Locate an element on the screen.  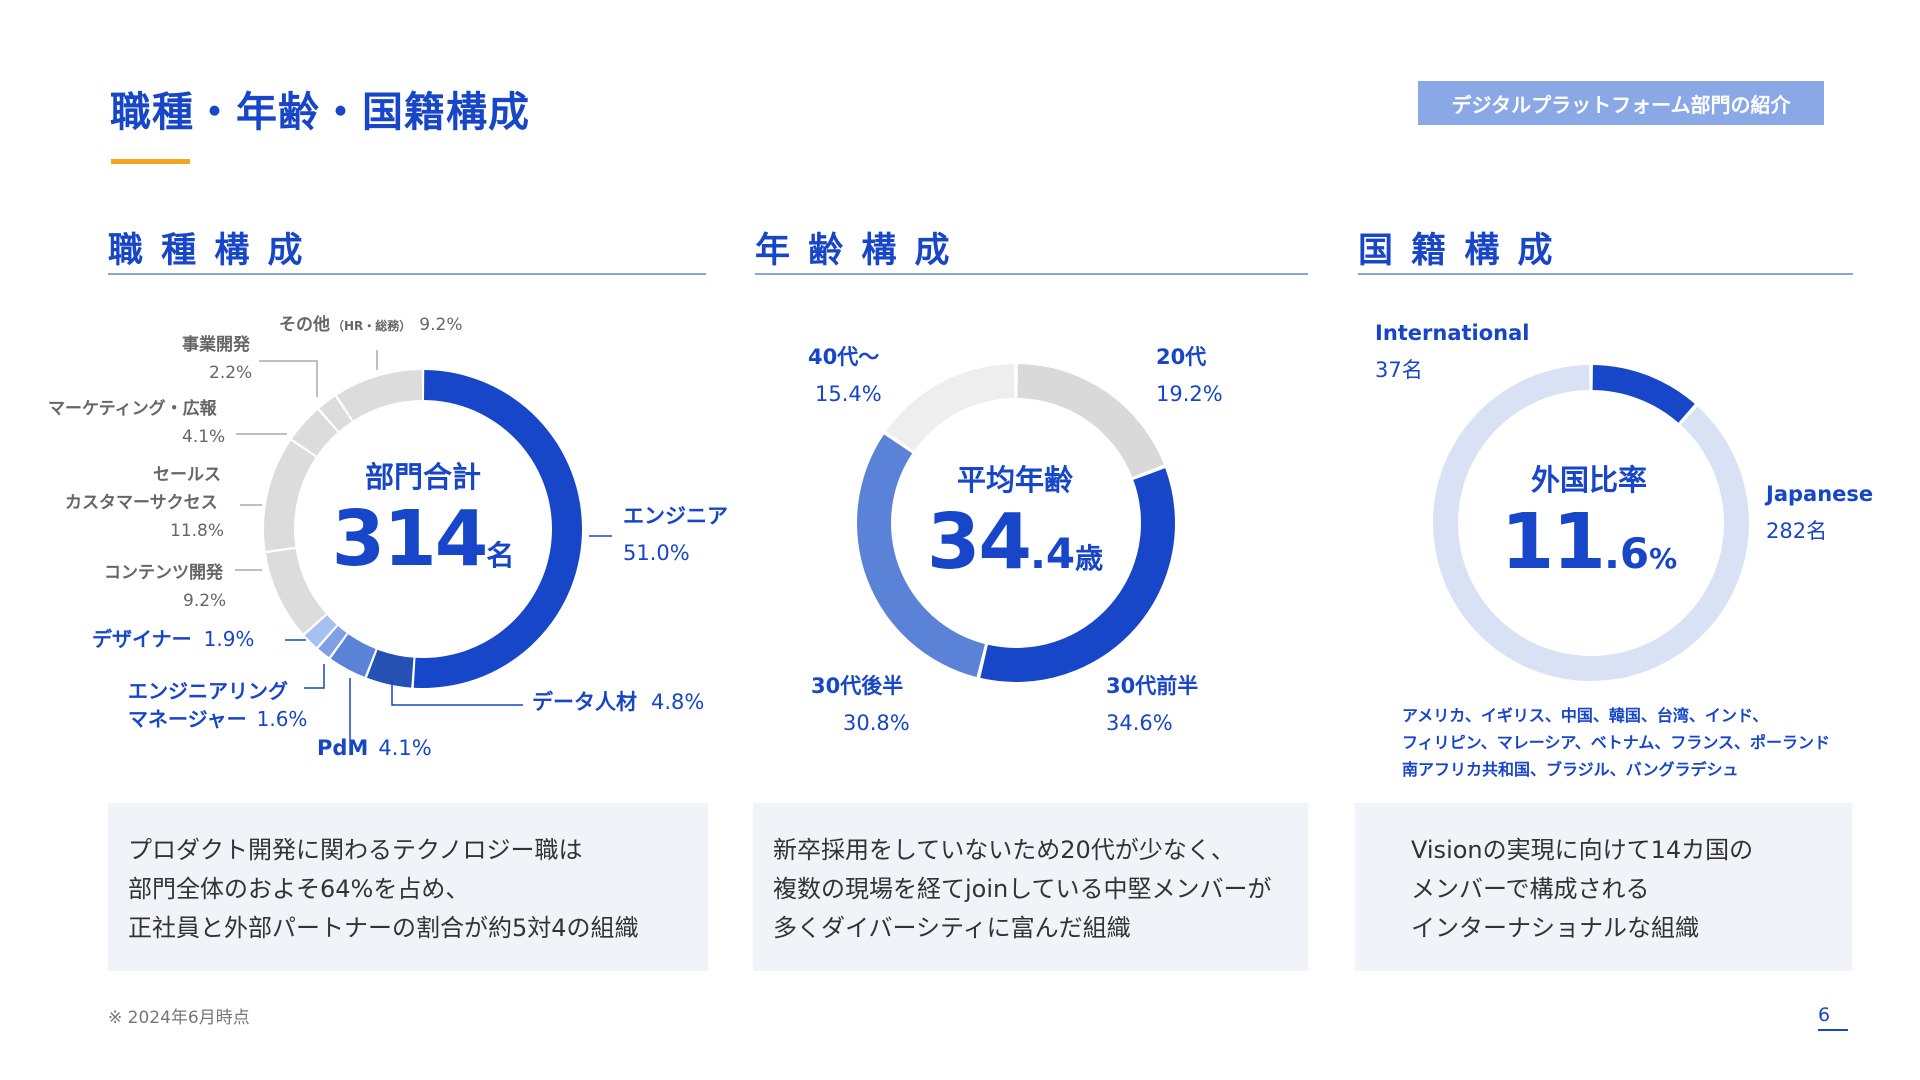
country-line-2: フィリピン、マレーシア、ベトナム、フランス、ポーランド is located at coordinates (1616, 742).